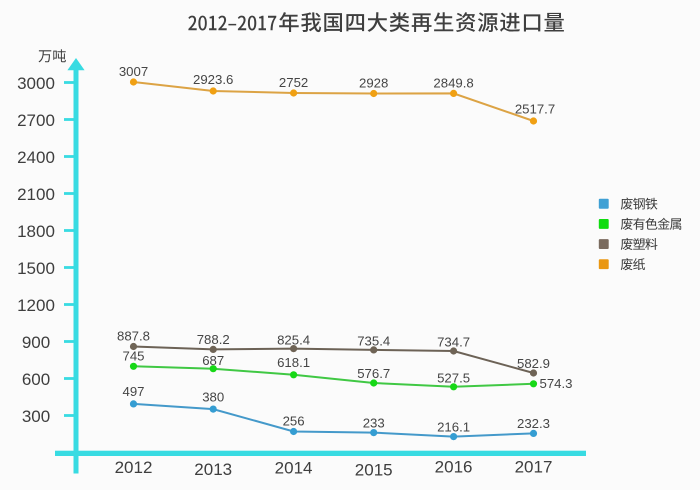 The image size is (700, 490). Describe the element at coordinates (133, 336) in the screenshot. I see `svg-text: 887.8` at that location.